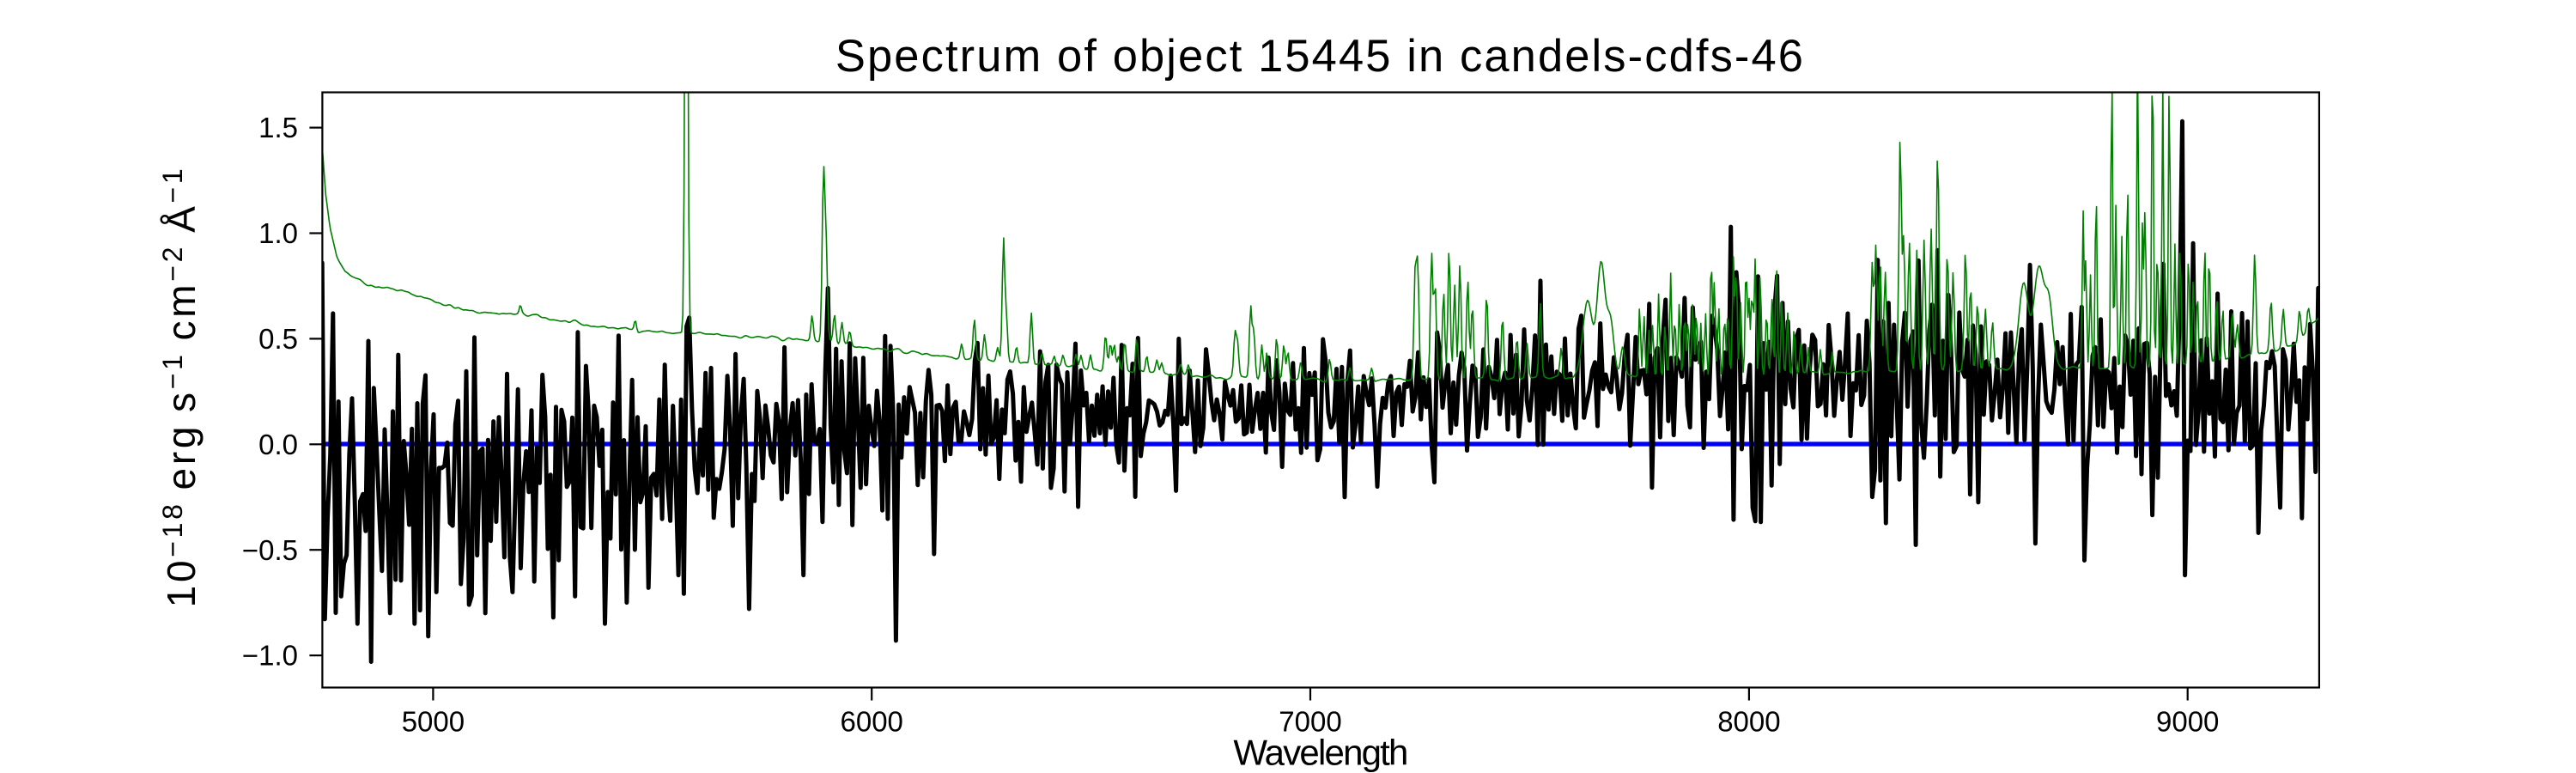  I want to click on svg-text: 5000, so click(433, 722).